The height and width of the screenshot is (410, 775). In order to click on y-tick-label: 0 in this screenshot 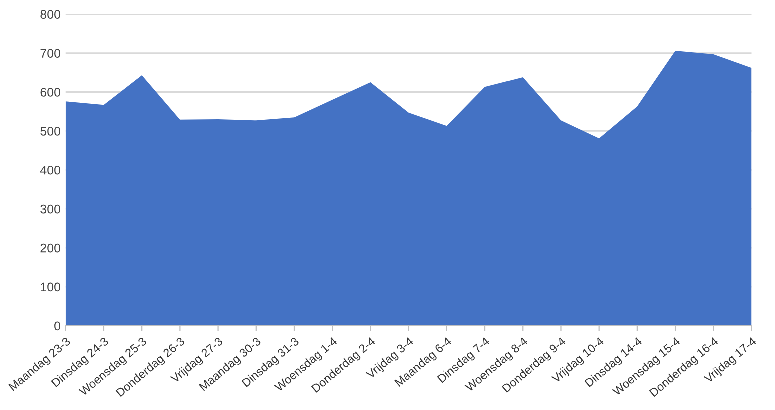, I will do `click(57, 326)`.